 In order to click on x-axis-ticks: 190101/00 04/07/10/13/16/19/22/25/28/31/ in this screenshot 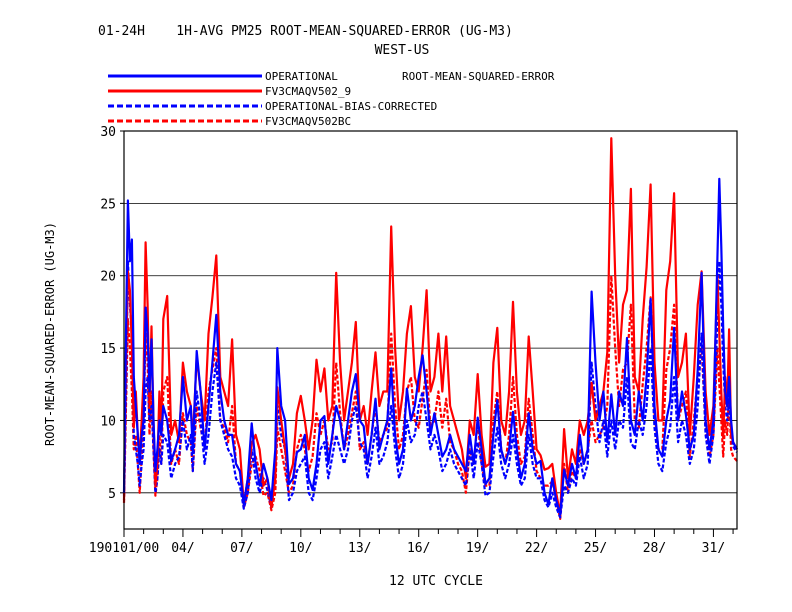, I will do `click(411, 542)`.